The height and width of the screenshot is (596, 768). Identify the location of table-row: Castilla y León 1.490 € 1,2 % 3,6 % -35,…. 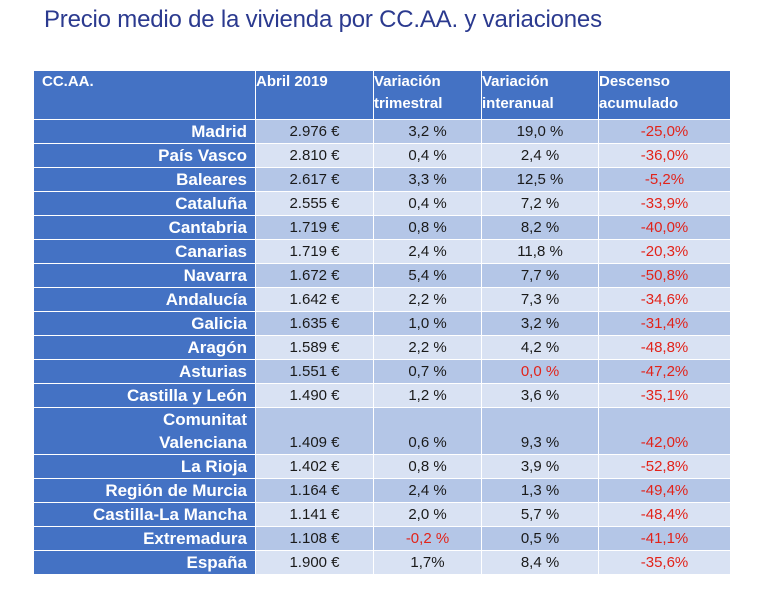
(382, 395).